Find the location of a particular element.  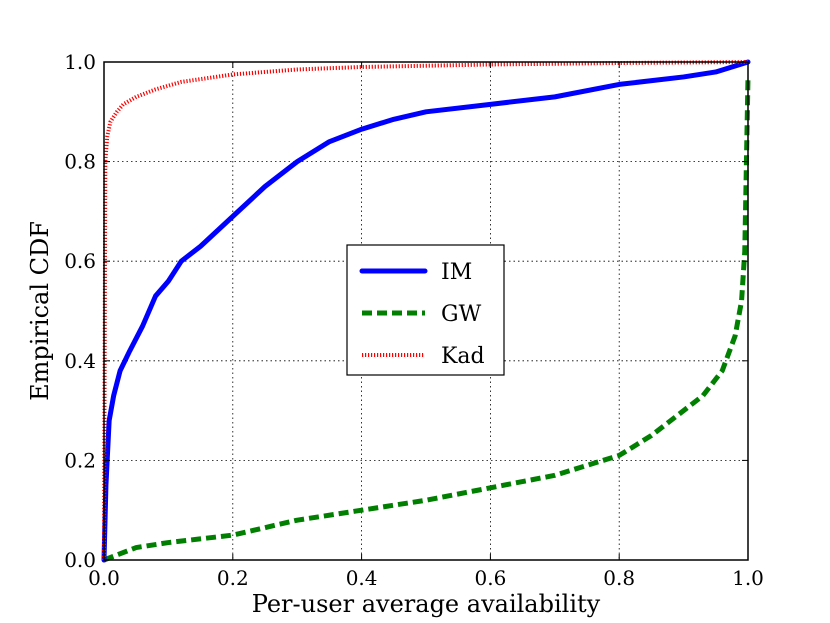

x-tick-label: 0.6 is located at coordinates (490, 578).